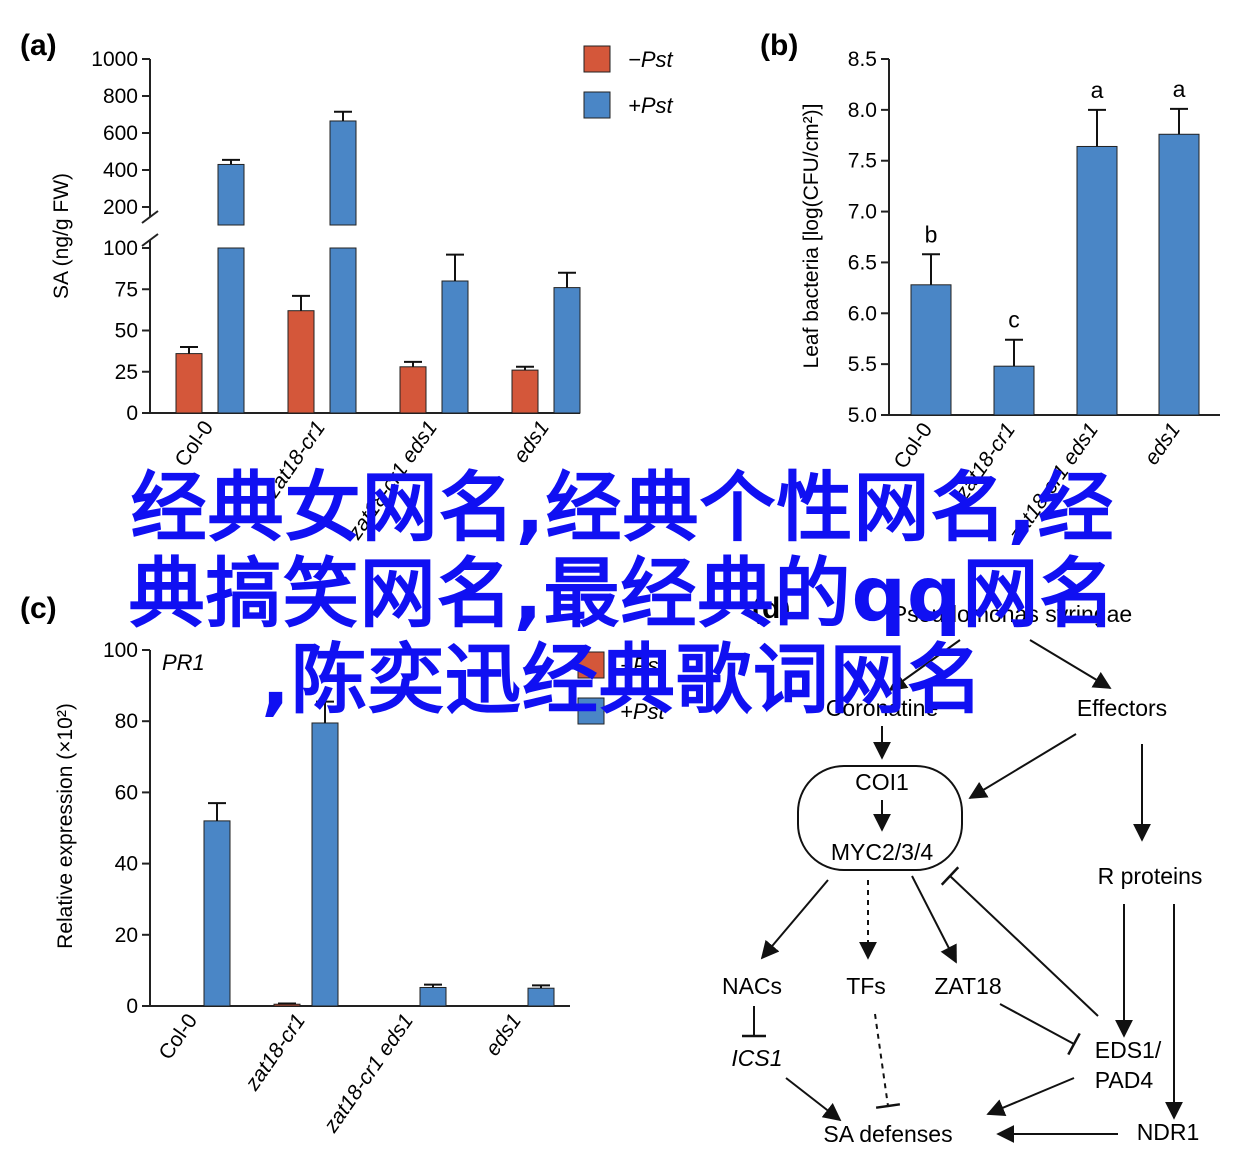 The height and width of the screenshot is (1166, 1245). Describe the element at coordinates (433, 996) in the screenshot. I see `c-bar-s1-c2` at that location.